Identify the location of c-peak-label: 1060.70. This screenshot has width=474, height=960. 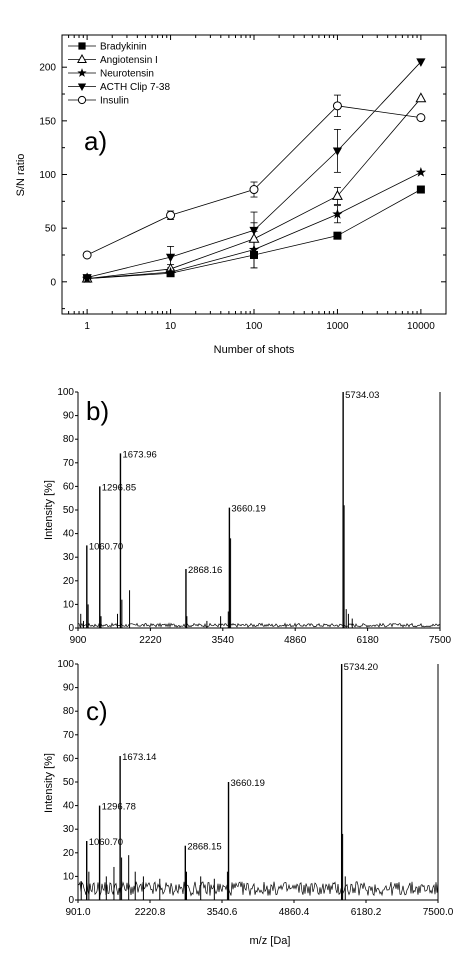
(106, 842).